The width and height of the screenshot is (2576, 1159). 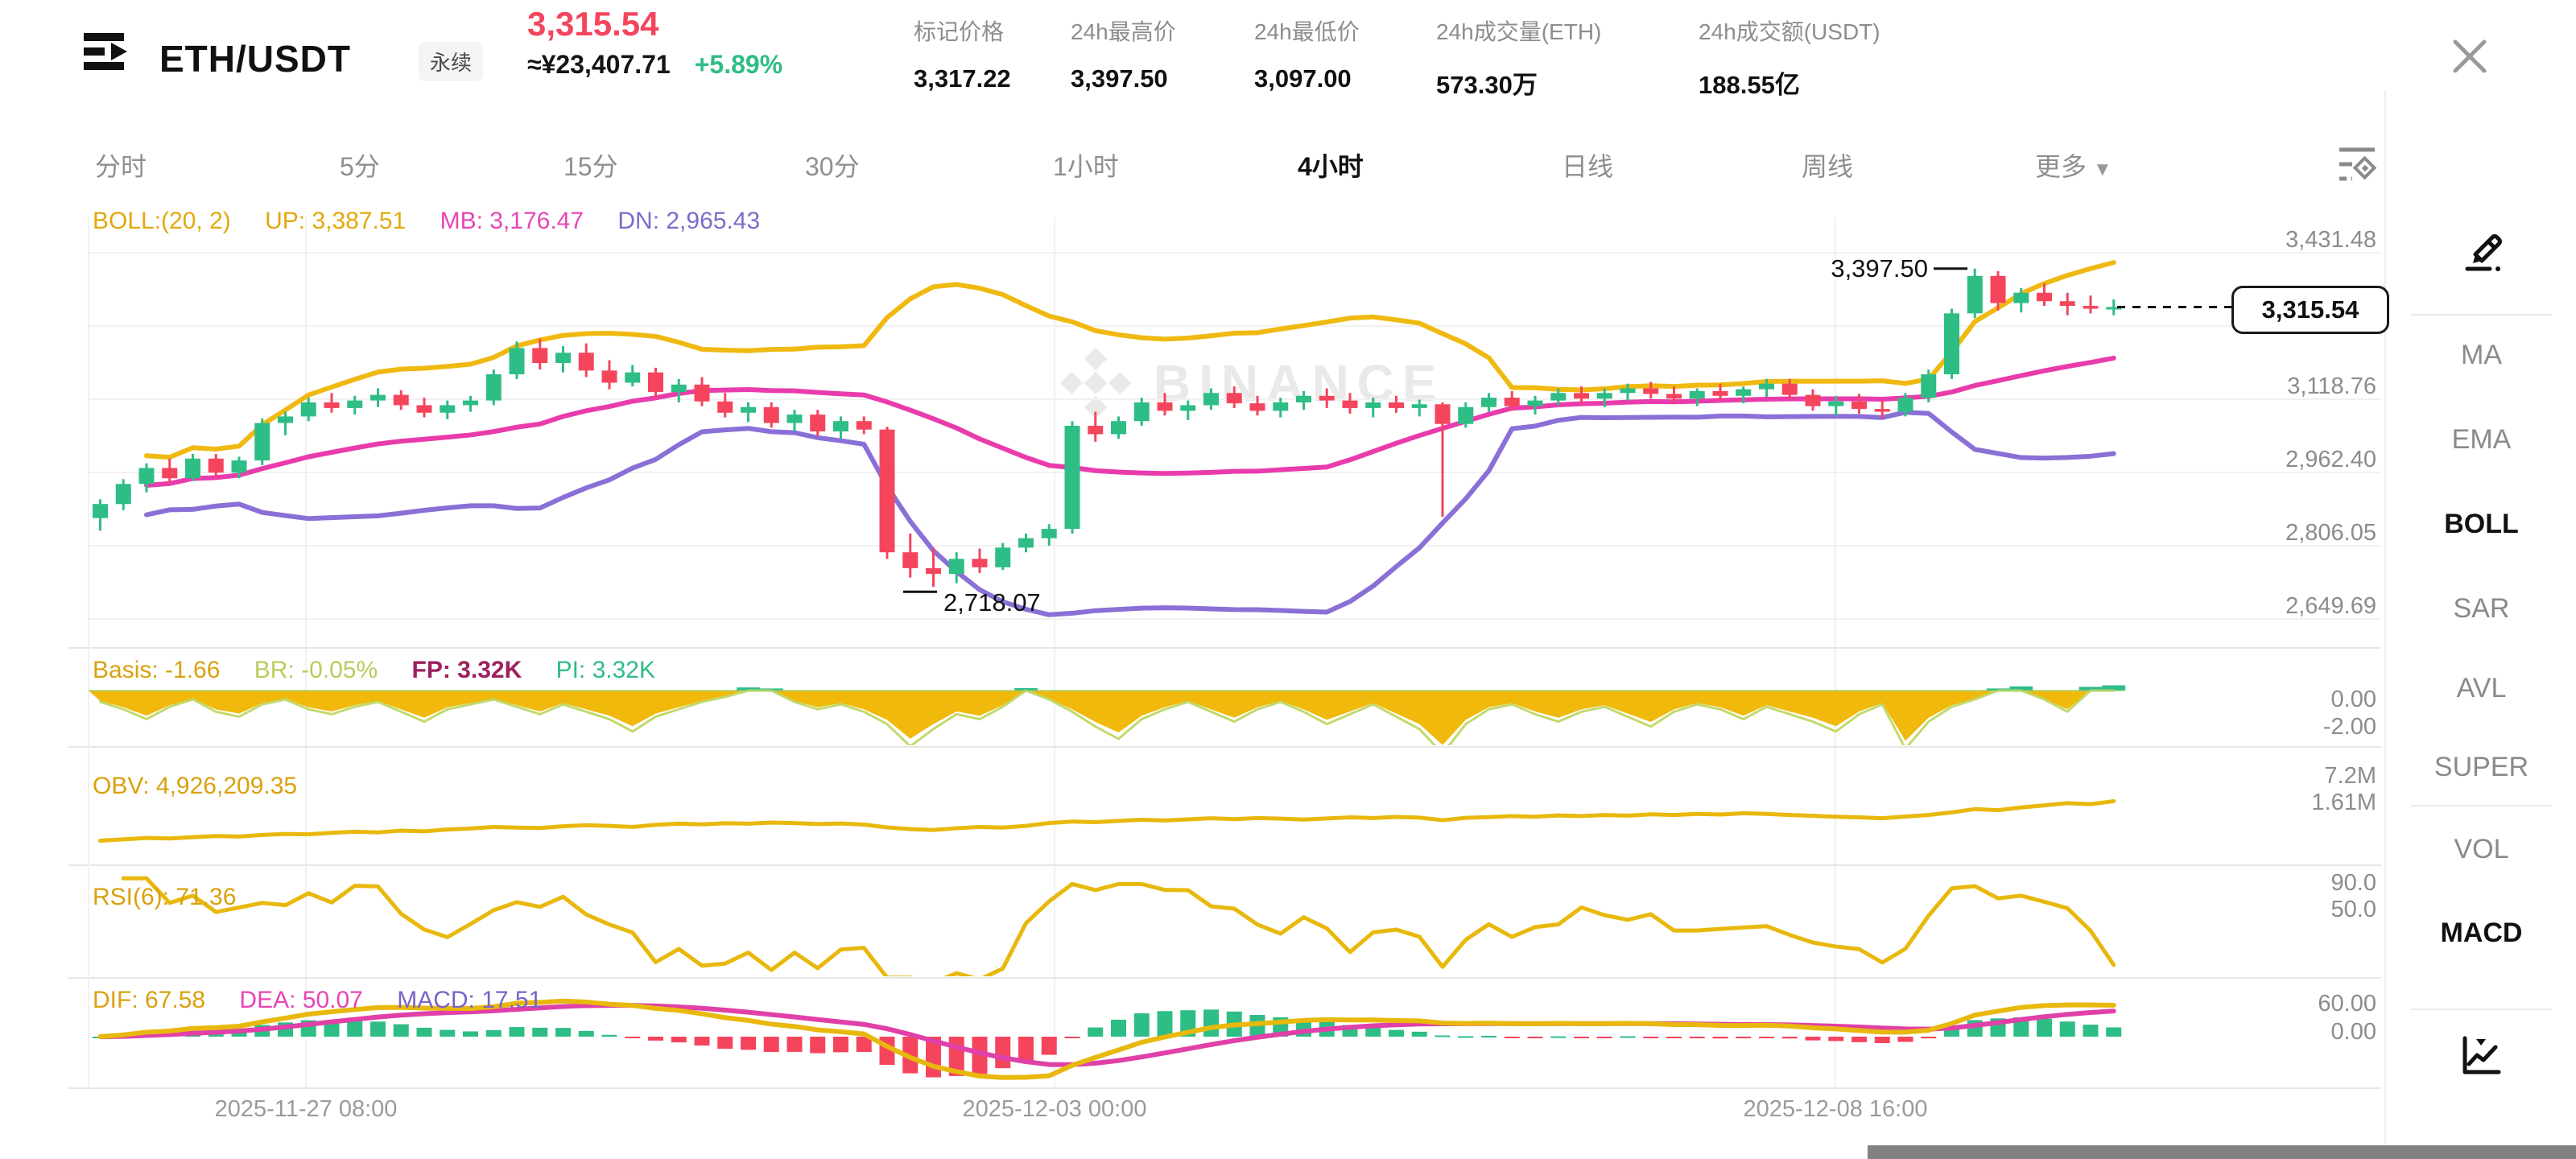 I want to click on basis-value: Basis: -1.66, so click(x=157, y=670).